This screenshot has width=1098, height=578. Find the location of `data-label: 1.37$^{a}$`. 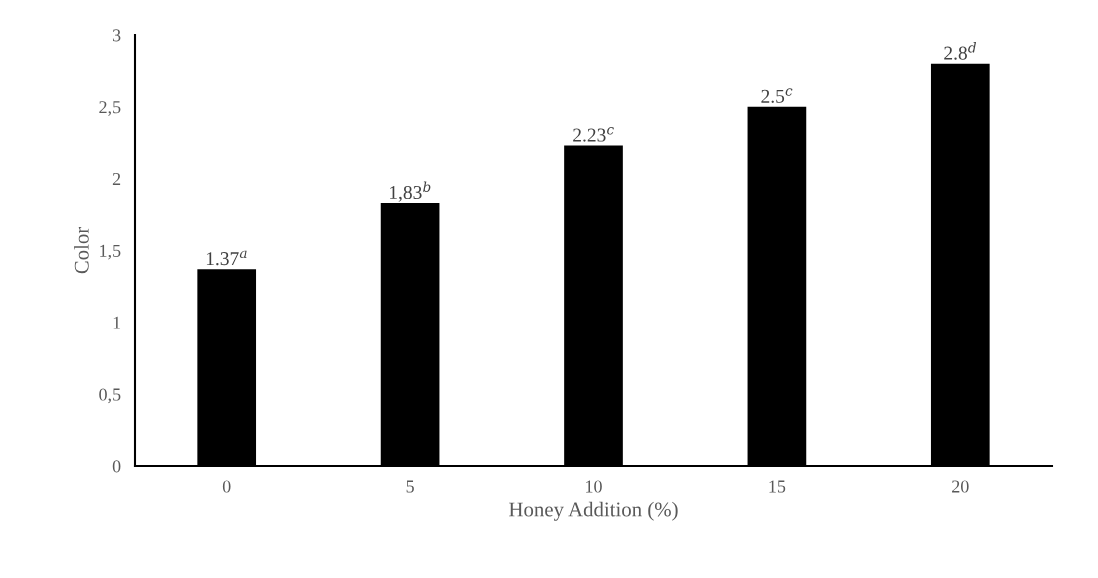

data-label: 1.37$^{a}$ is located at coordinates (226, 258).